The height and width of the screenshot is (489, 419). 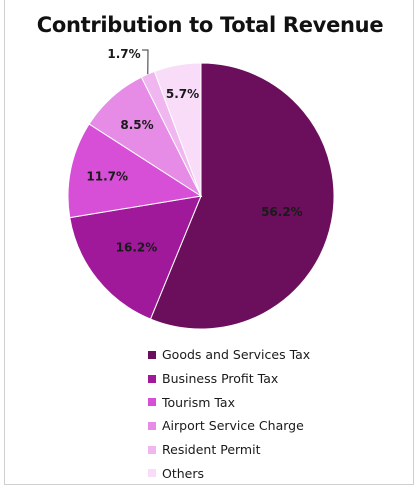 What do you see at coordinates (137, 247) in the screenshot?
I see `slice-label-business-profit-tax: 16.2%` at bounding box center [137, 247].